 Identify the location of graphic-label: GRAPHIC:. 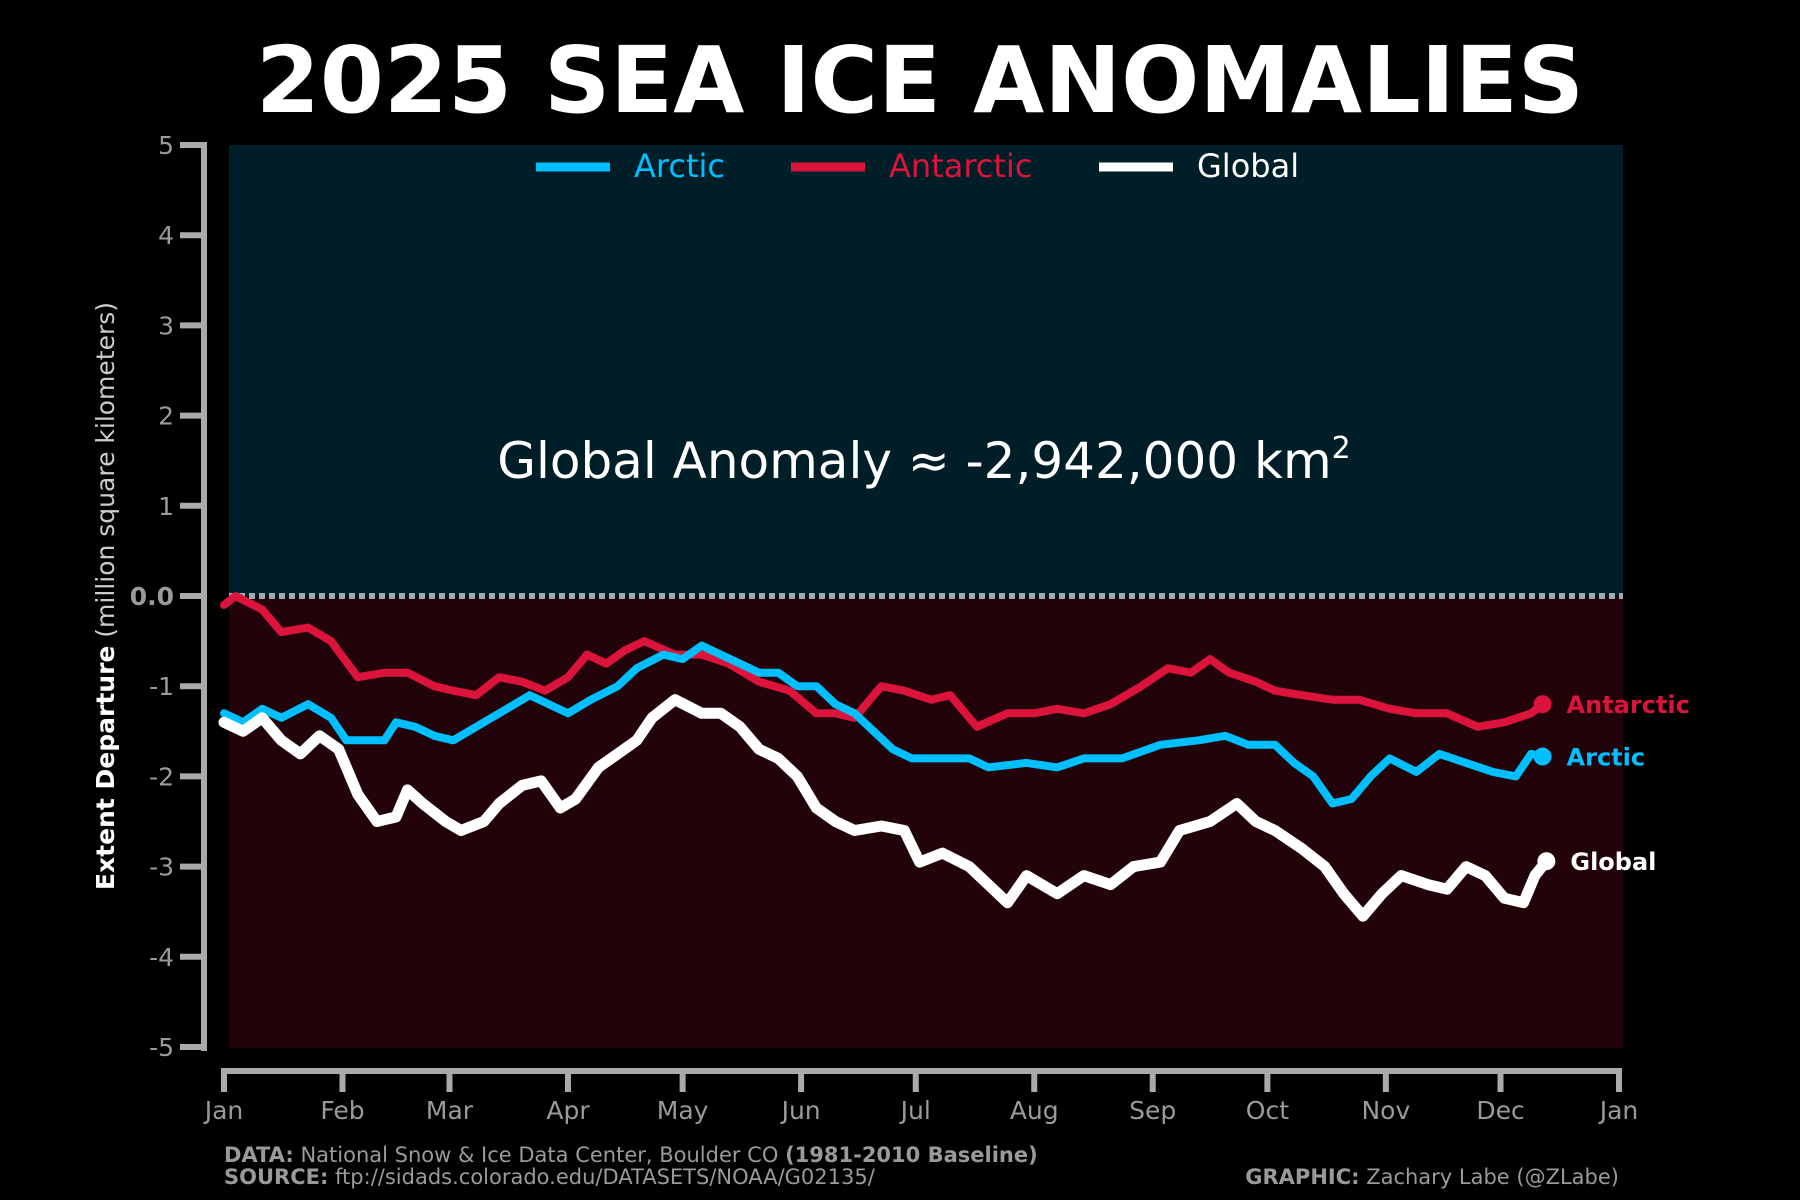
(1302, 1177).